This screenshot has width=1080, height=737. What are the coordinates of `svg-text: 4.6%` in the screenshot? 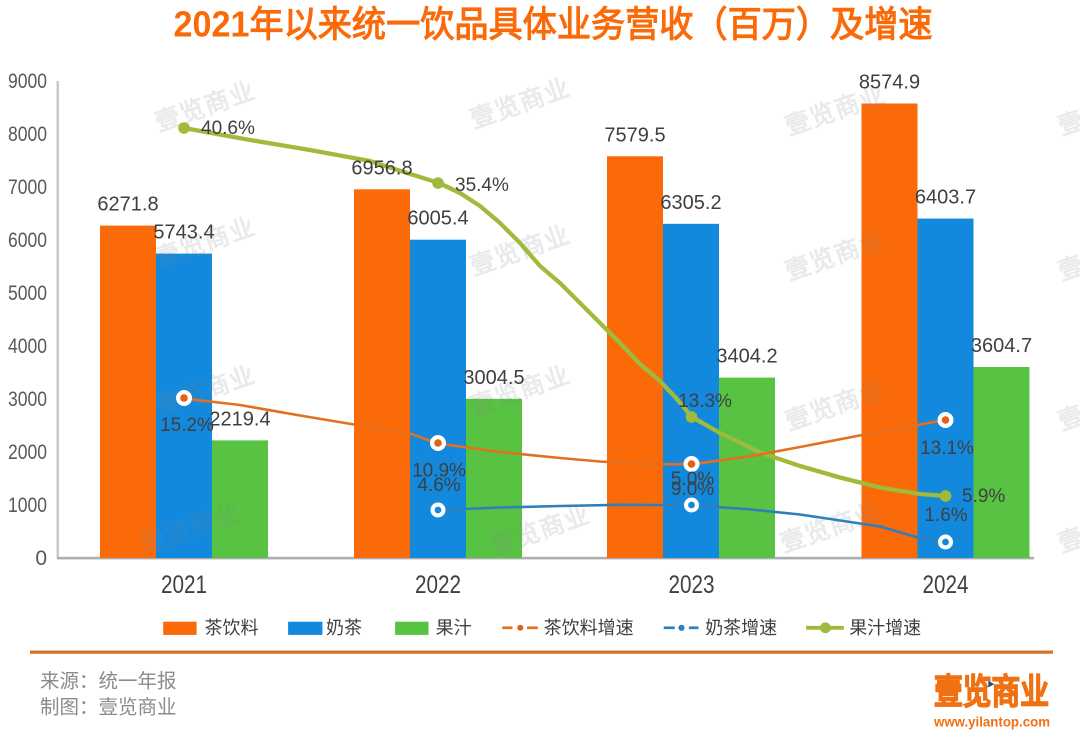 It's located at (438, 485).